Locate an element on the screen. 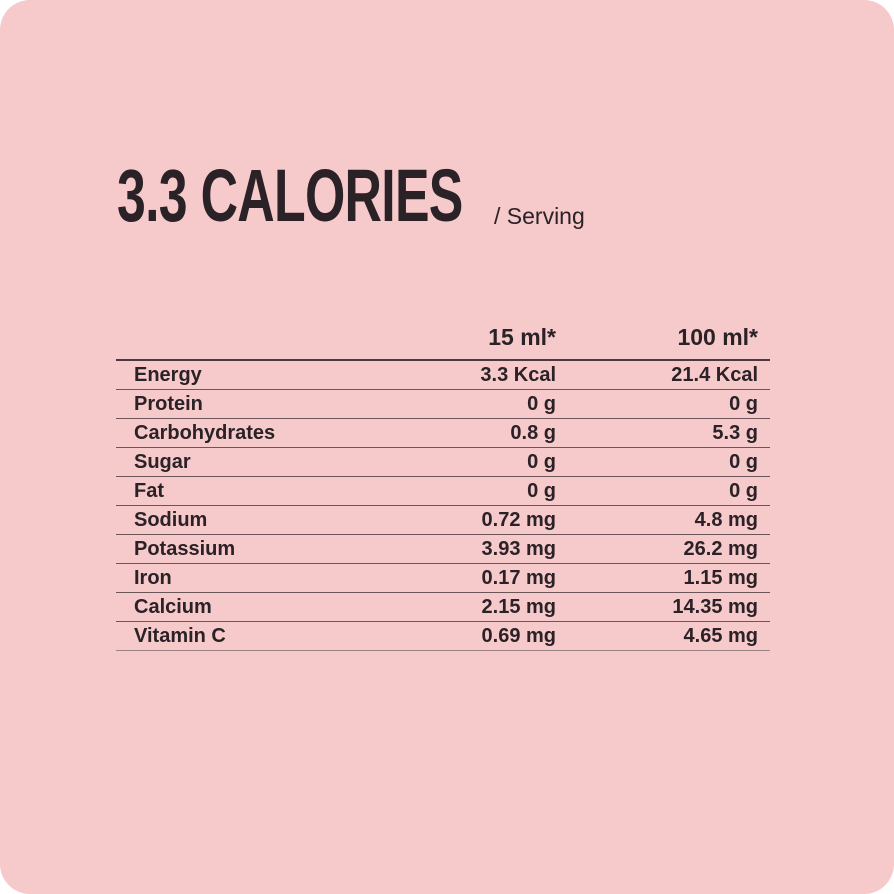  serving-label: / Serving is located at coordinates (539, 216).